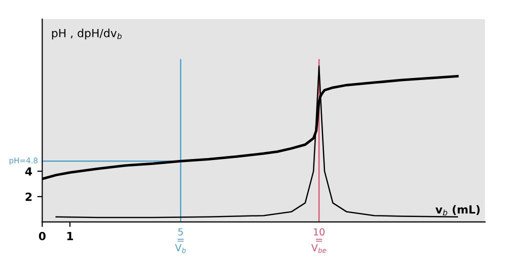 The width and height of the screenshot is (509, 274). What do you see at coordinates (457, 210) in the screenshot?
I see `x-axis-title: v$_{b}$ (mL)` at bounding box center [457, 210].